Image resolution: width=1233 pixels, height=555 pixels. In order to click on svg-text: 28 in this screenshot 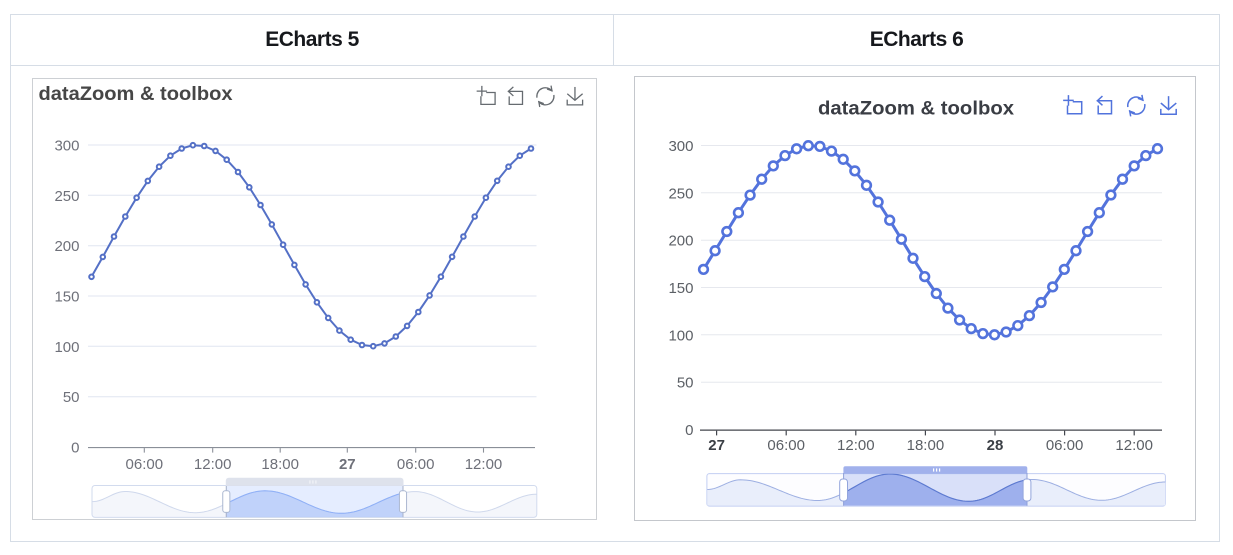, I will do `click(995, 445)`.